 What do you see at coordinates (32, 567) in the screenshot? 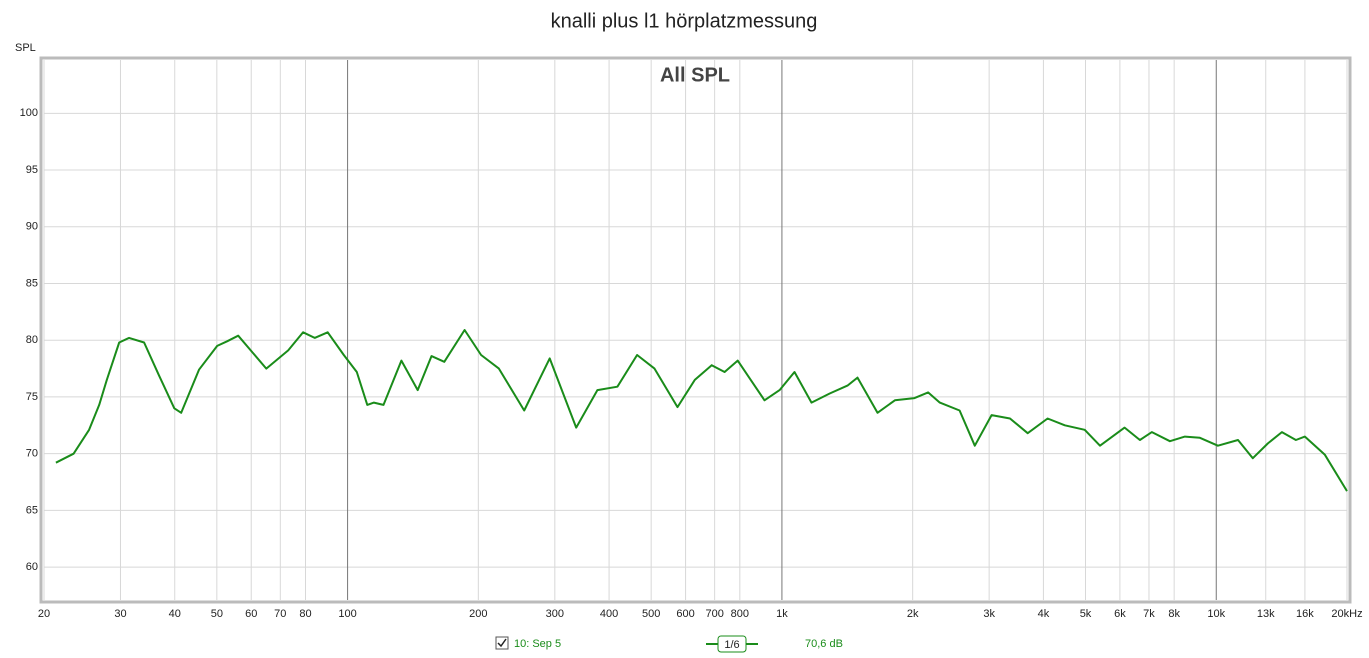
I see `y-tick-label: 60` at bounding box center [32, 567].